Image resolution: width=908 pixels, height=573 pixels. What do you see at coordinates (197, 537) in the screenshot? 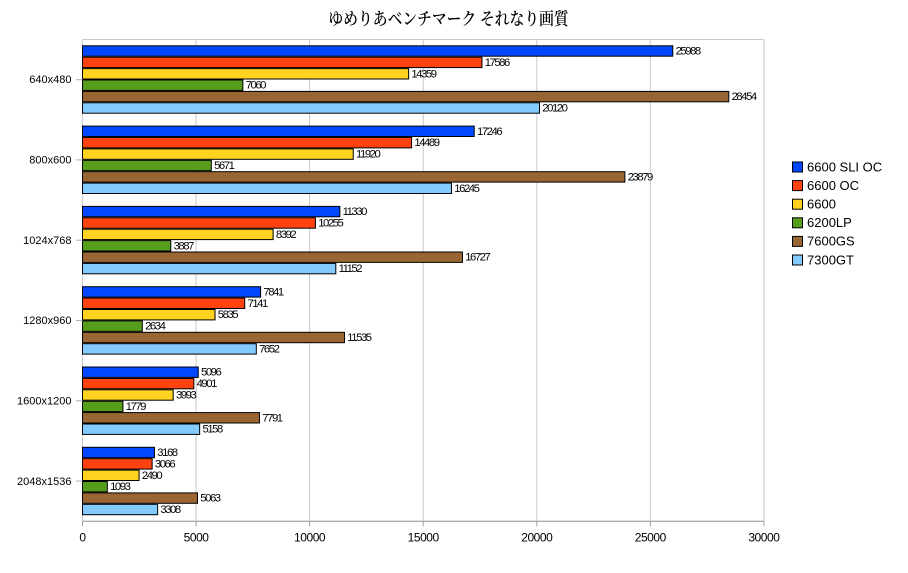
I see `svg-text: 5000` at bounding box center [197, 537].